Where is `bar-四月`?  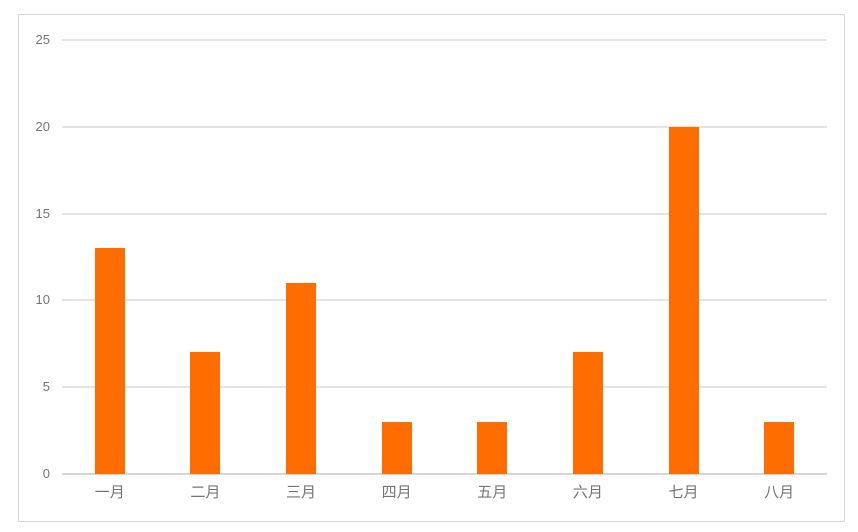
bar-四月 is located at coordinates (396, 447).